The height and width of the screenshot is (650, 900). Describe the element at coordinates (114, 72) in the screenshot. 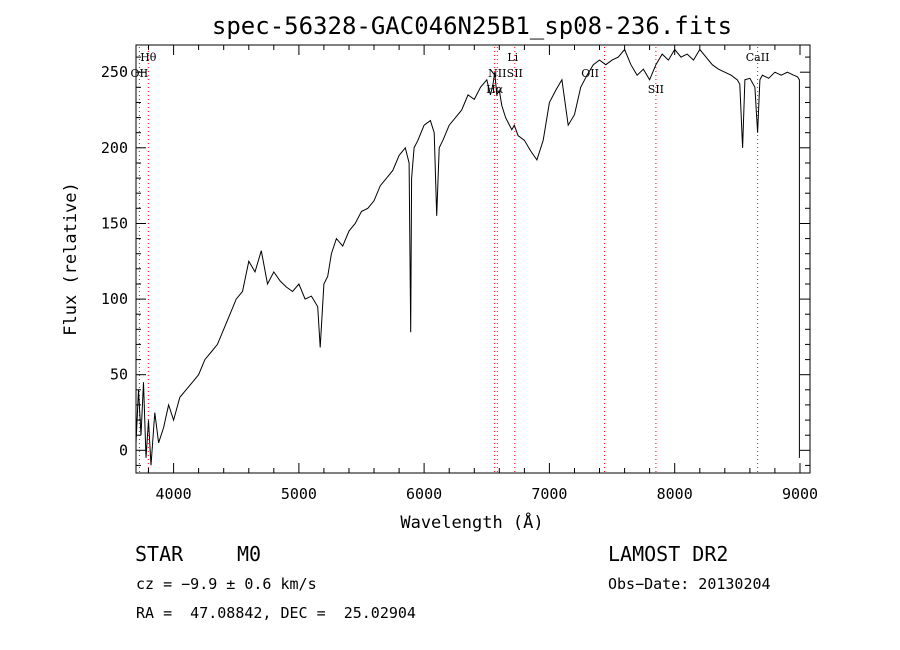

I see `y-tick-label: 250` at that location.